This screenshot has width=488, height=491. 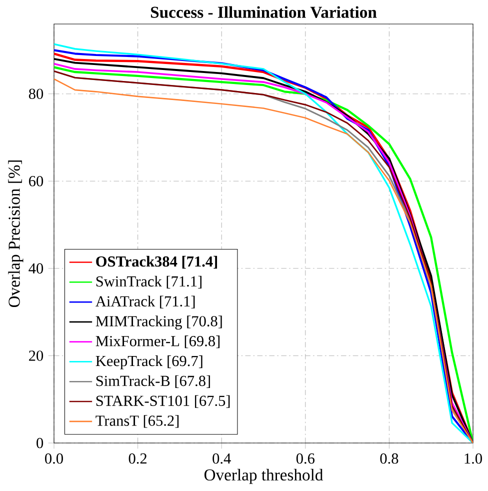 What do you see at coordinates (389, 458) in the screenshot?
I see `x-tick-label: 0.8` at bounding box center [389, 458].